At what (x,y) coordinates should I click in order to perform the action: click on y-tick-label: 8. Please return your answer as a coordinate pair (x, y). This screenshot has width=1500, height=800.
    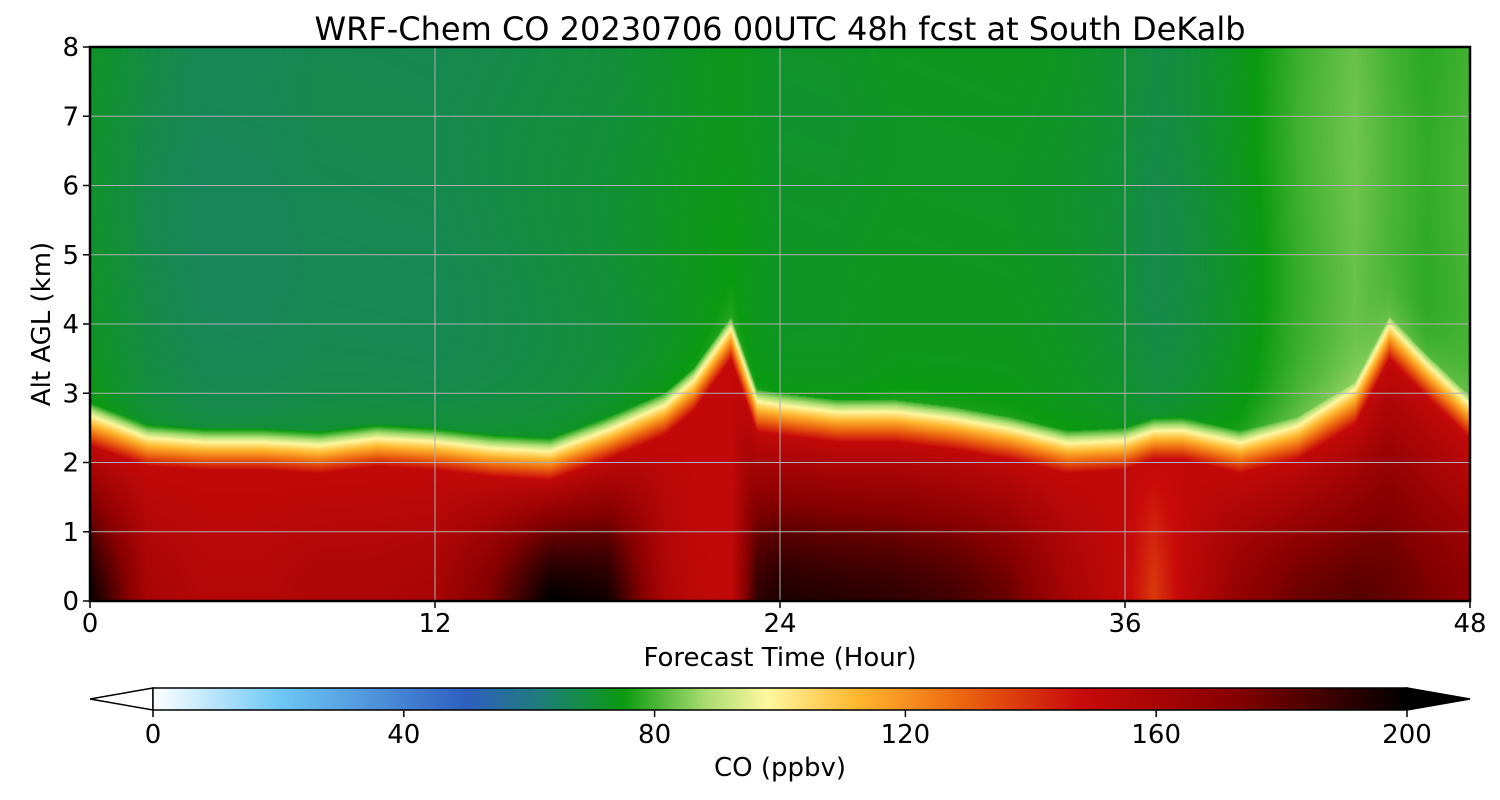
    Looking at the image, I should click on (70, 48).